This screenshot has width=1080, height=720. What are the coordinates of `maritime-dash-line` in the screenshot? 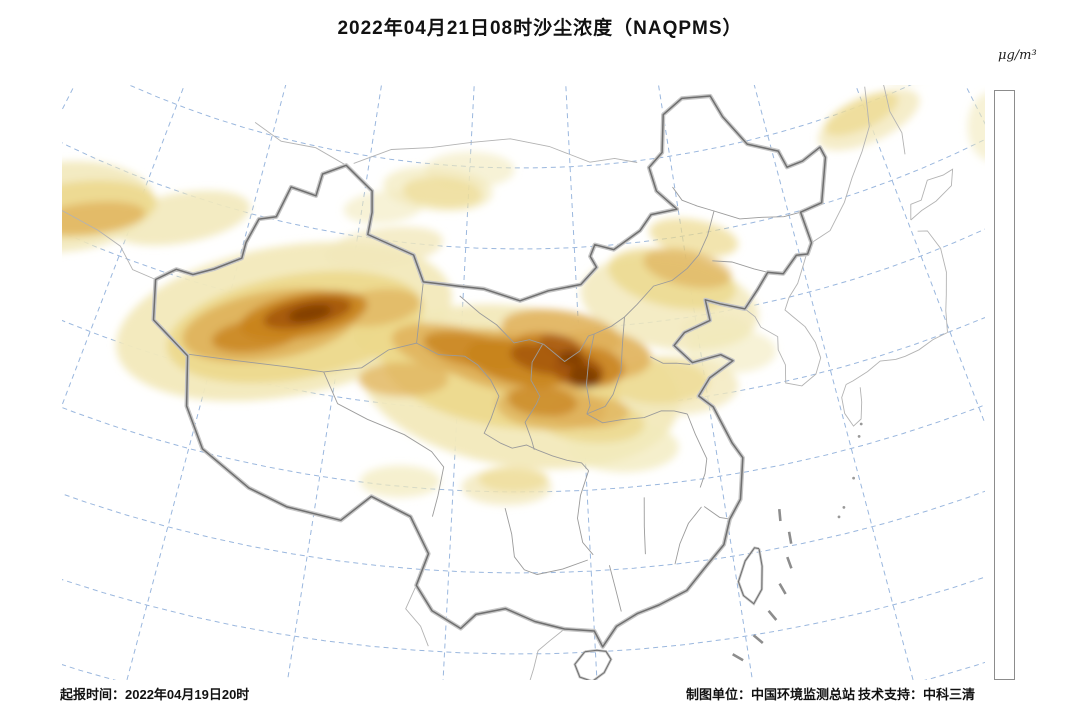 It's located at (762, 585).